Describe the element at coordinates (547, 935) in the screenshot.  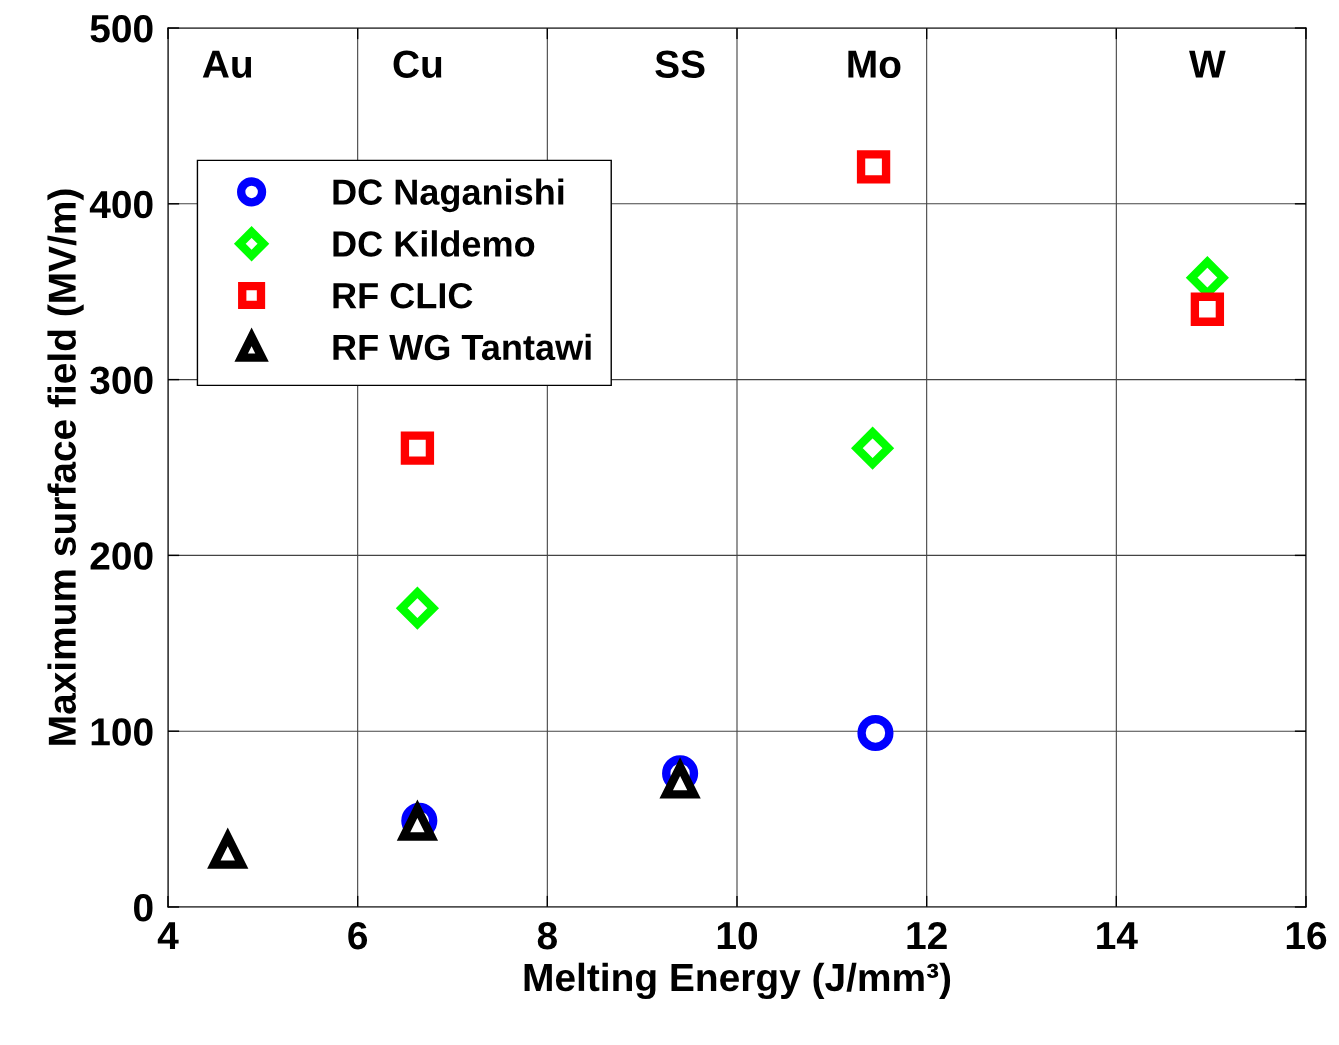
I see `x-tick-label: 8` at that location.